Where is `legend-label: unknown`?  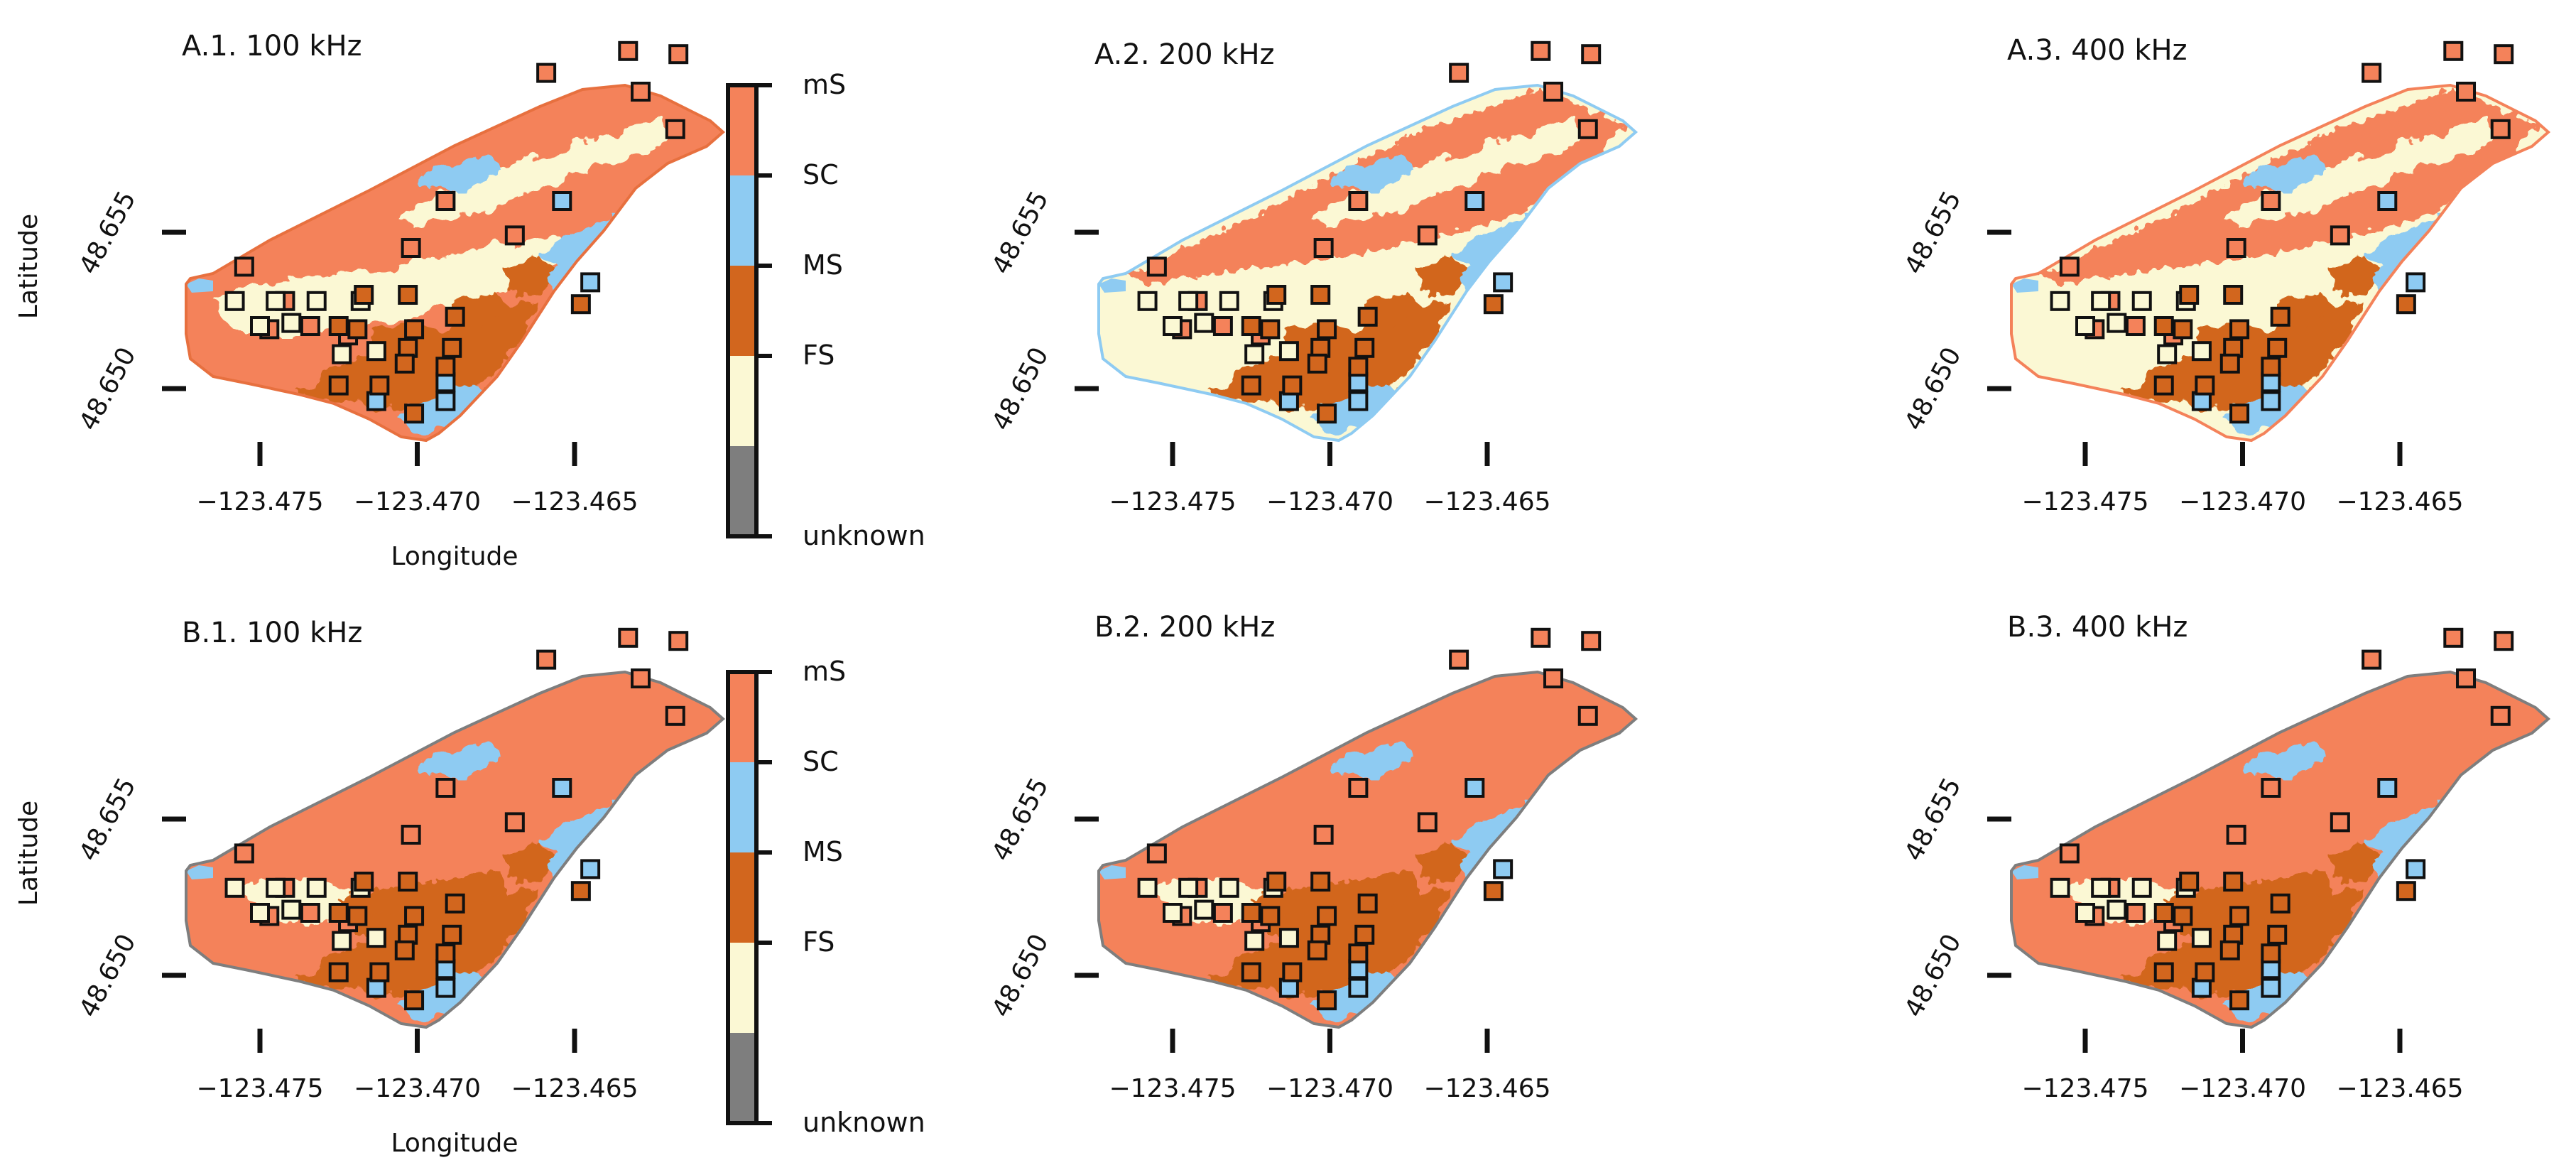 legend-label: unknown is located at coordinates (864, 535).